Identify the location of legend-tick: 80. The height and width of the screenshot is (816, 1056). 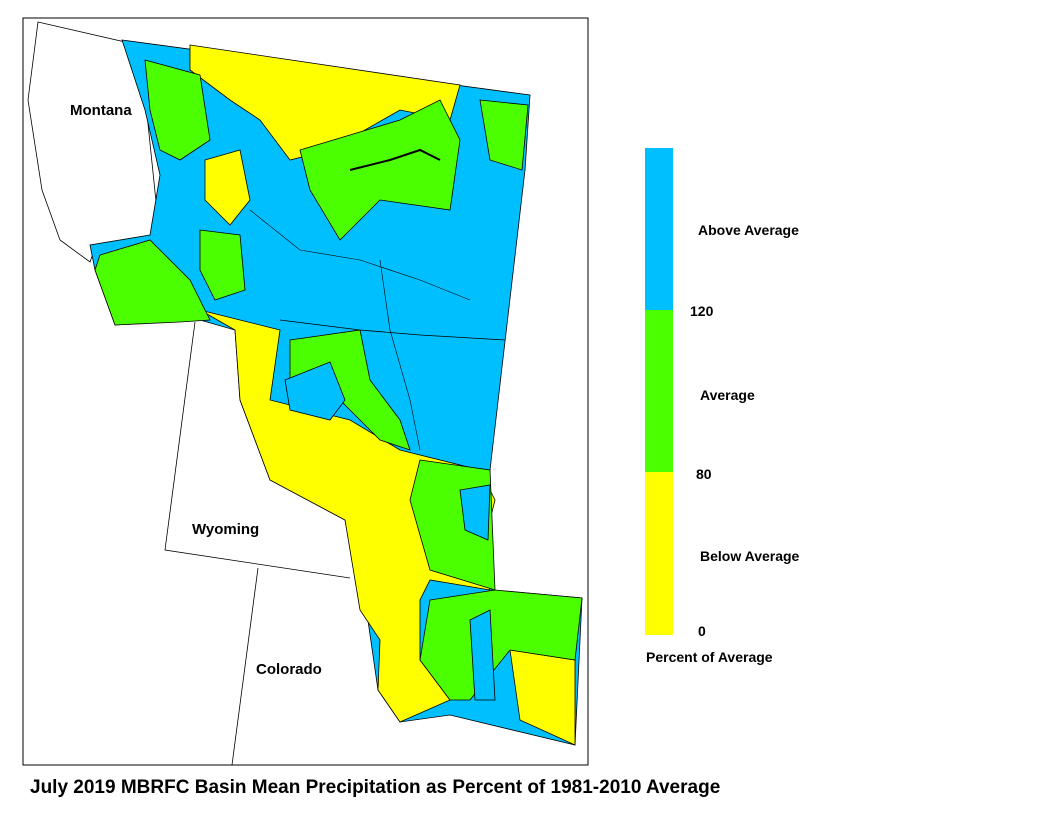
(704, 474).